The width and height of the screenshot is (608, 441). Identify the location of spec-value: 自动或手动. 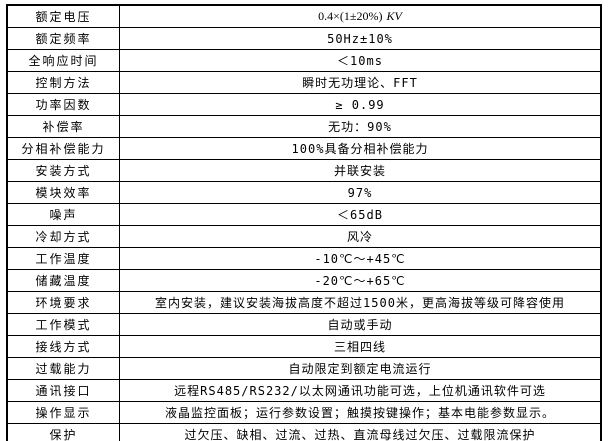
(360, 324).